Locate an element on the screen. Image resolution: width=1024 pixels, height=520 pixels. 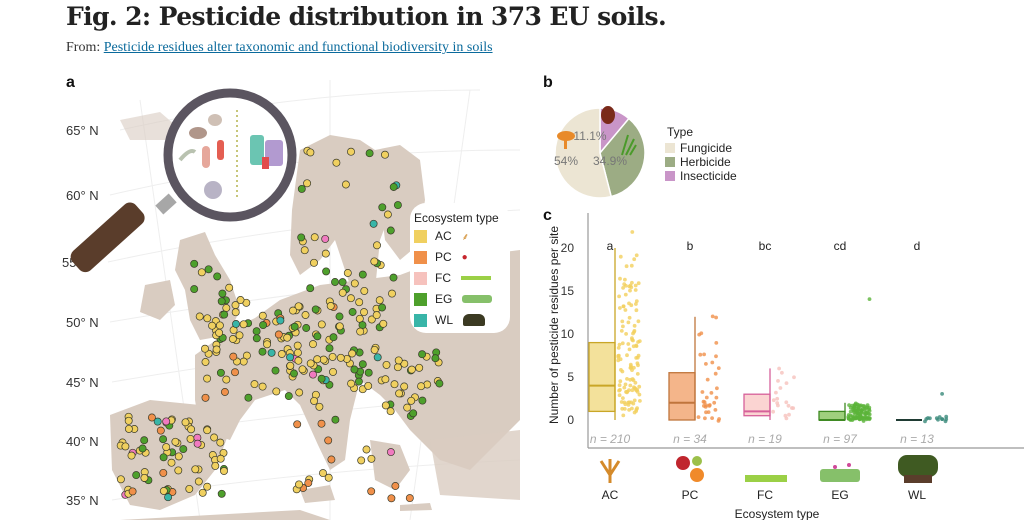
legend-item-fc: FC is located at coordinates (452, 278).